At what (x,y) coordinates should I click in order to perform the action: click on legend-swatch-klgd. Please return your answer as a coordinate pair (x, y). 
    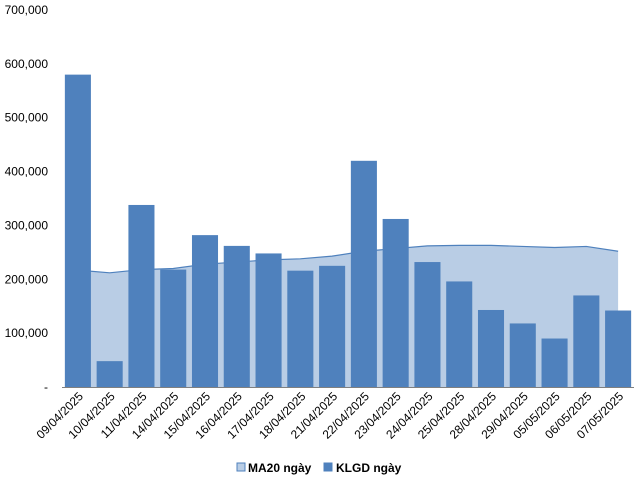
    Looking at the image, I should click on (328, 467).